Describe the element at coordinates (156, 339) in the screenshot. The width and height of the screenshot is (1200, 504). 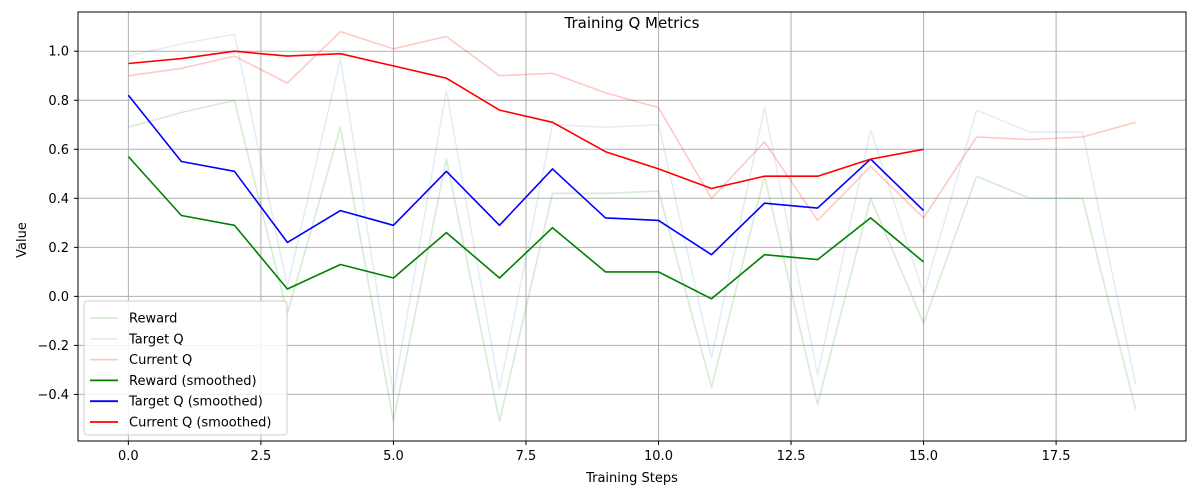
I see `legend-label-target-q: Target Q` at that location.